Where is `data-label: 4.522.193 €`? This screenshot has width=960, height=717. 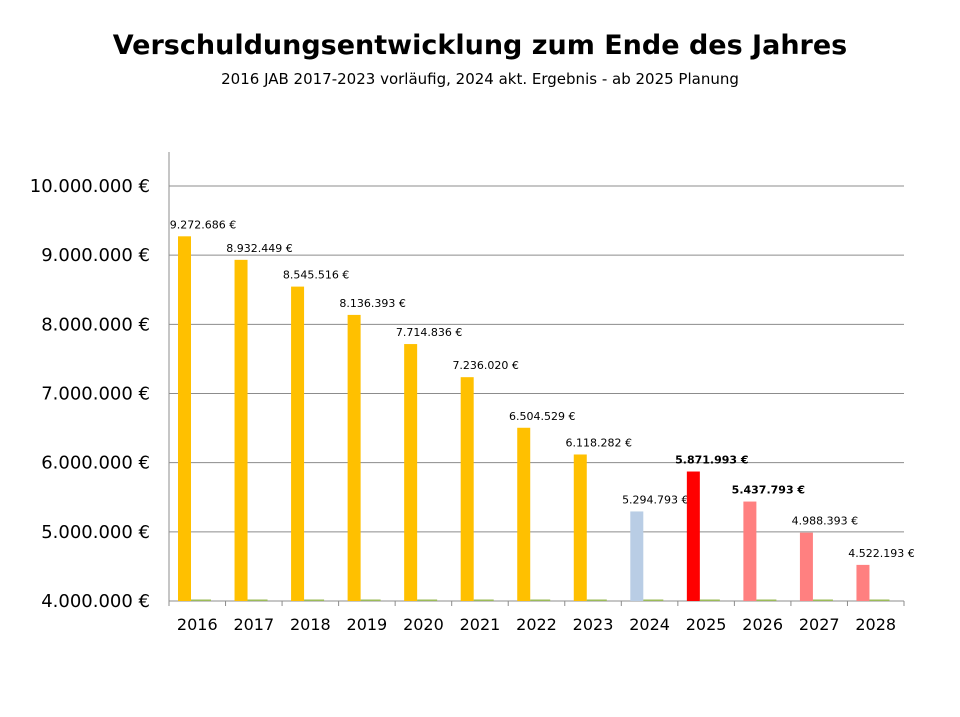 data-label: 4.522.193 € is located at coordinates (881, 553).